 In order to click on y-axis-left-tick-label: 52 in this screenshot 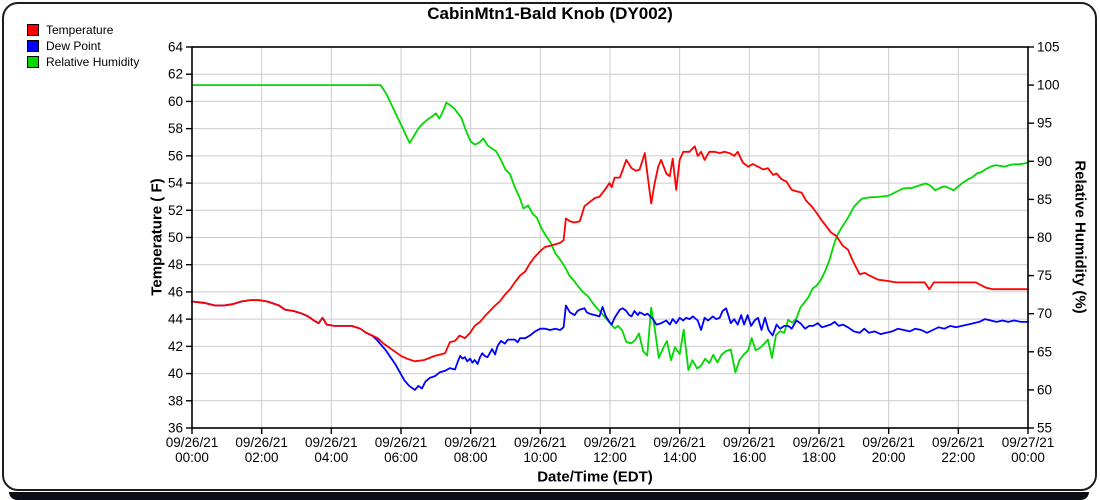, I will do `click(175, 210)`.